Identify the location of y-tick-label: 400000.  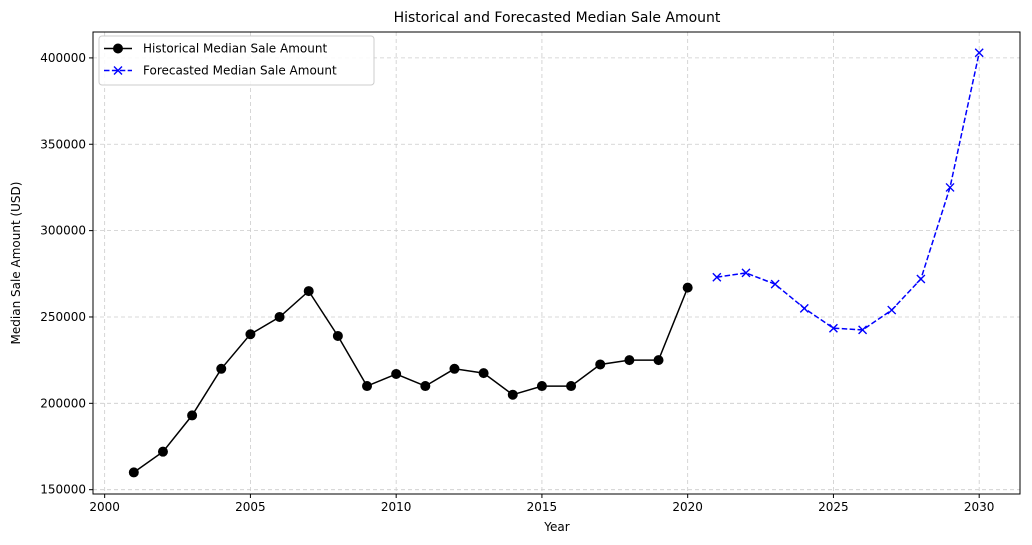
(63, 58).